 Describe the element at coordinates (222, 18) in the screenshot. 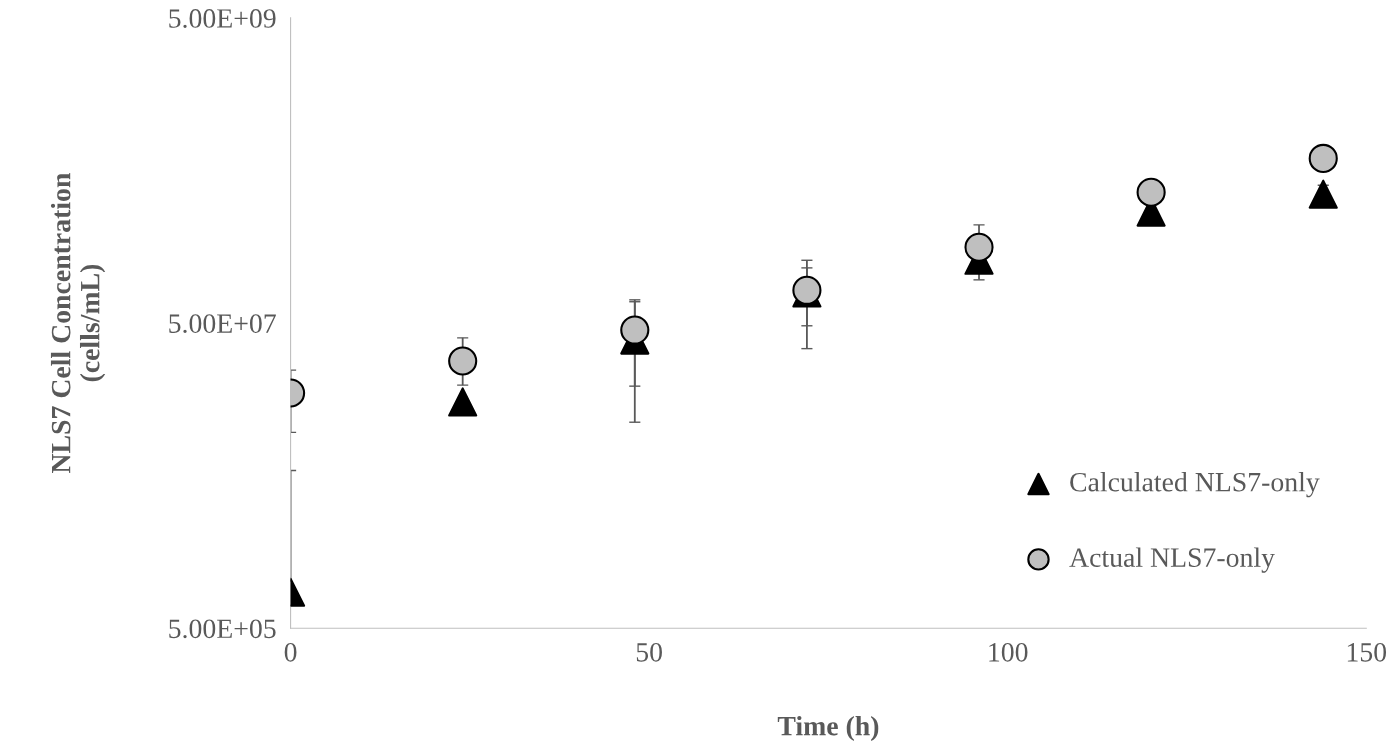

I see `y-tick-label: 5.00E+09` at that location.